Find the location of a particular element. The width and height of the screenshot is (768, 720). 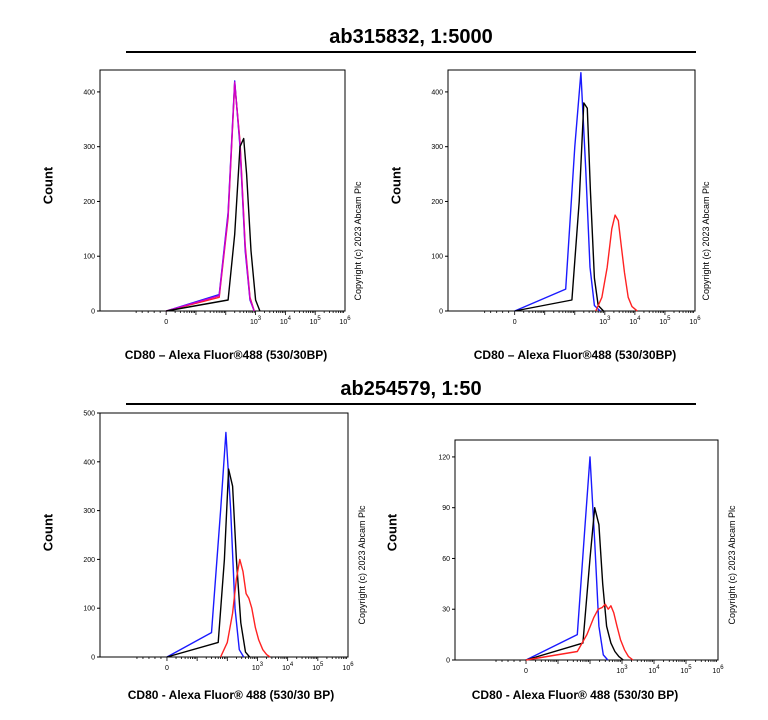

histogram-chart-2: 0 100 200 300 400 0 10³ 10⁴ 10⁵ 10⁶ is located at coordinates (566, 197).